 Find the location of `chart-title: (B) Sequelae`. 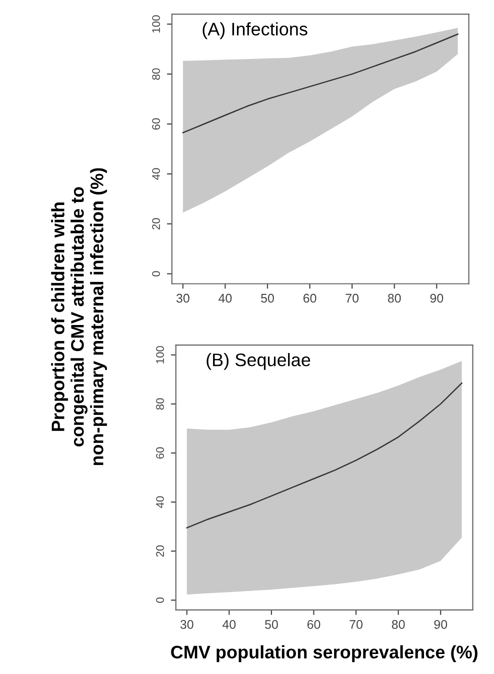

chart-title: (B) Sequelae is located at coordinates (258, 361).